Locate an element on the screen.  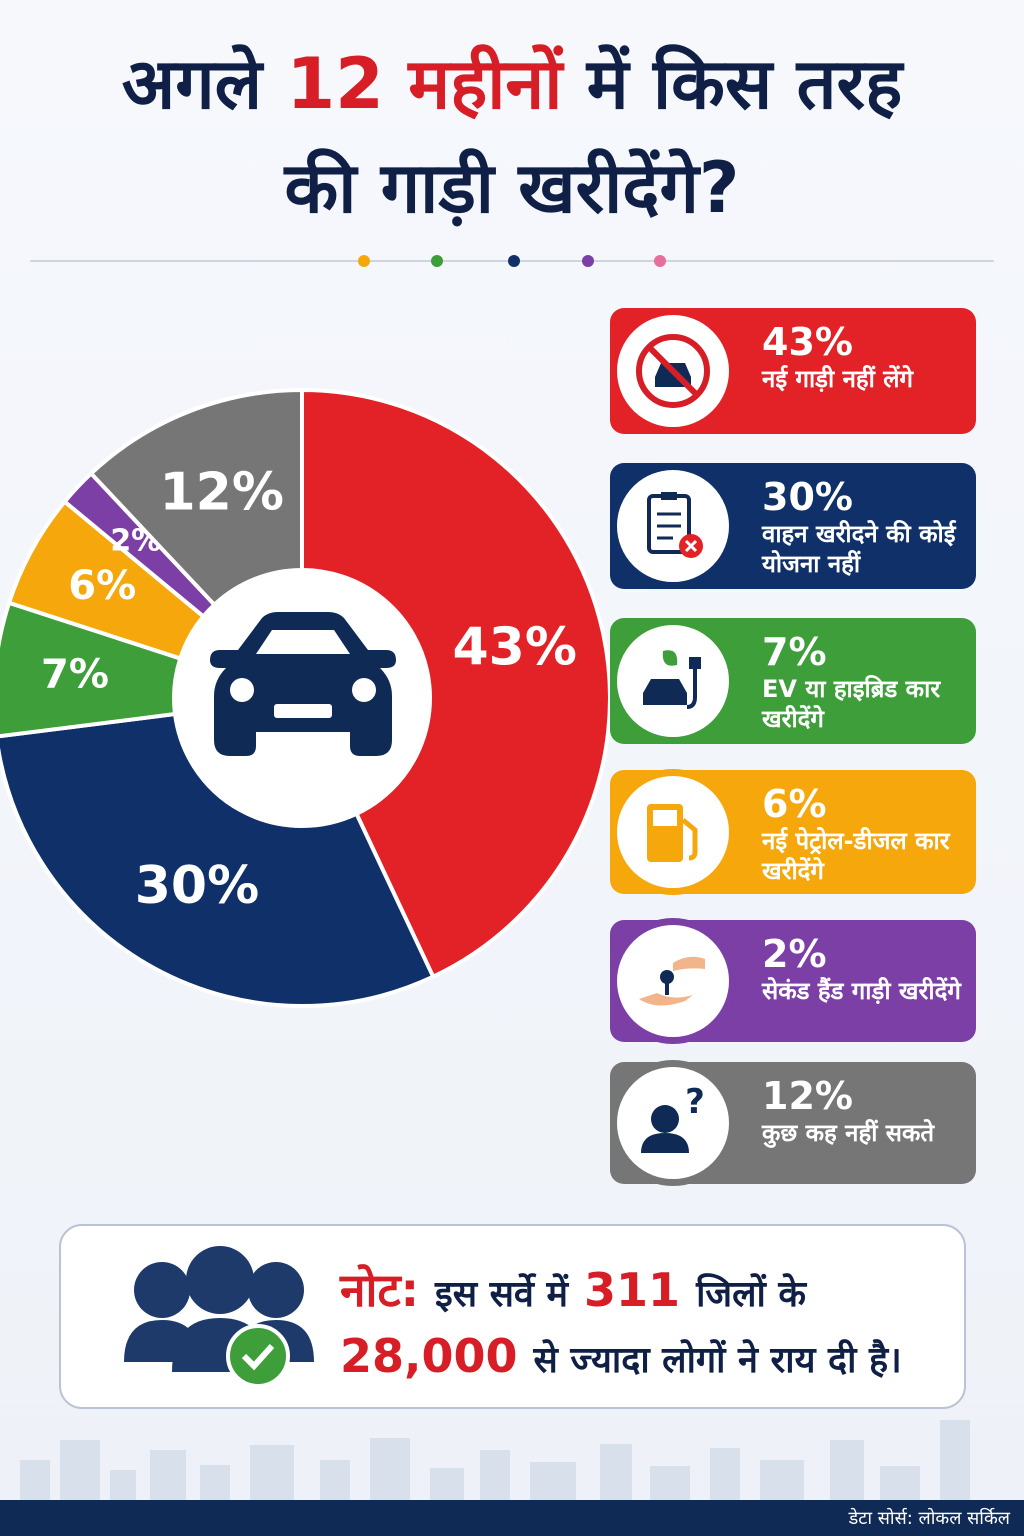
legend-label: वाहन खरीदने की कोई योजना नहीं is located at coordinates (859, 549).